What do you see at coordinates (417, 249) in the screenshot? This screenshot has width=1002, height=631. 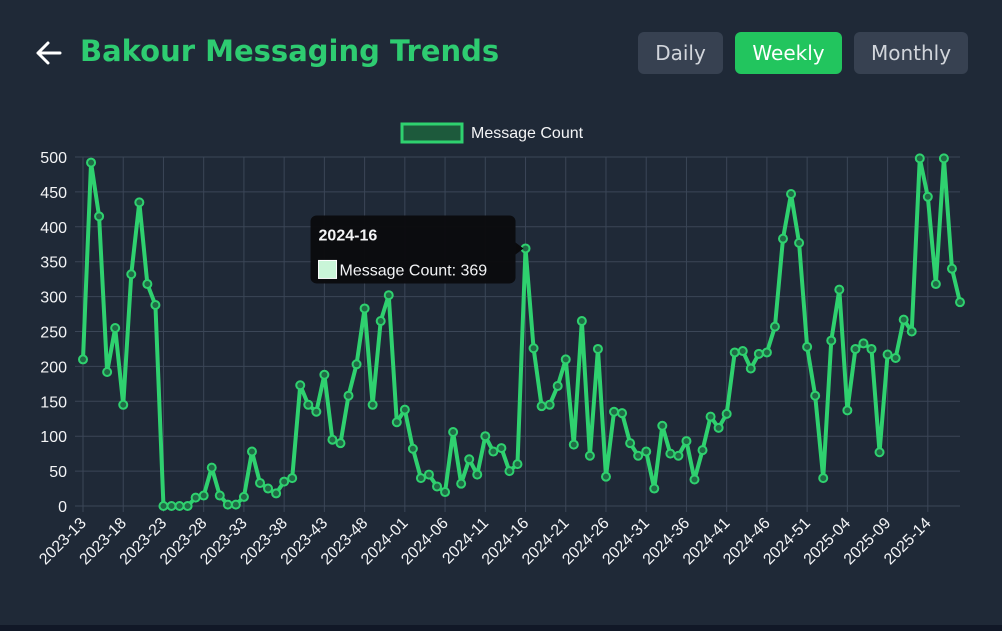 I see `tooltip: 2024-16 Message Count: 369` at bounding box center [417, 249].